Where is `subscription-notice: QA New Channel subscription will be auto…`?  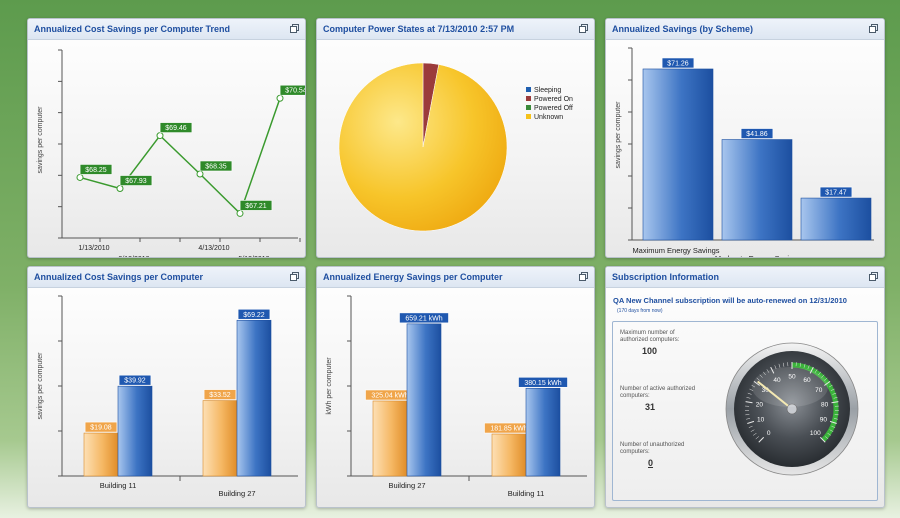 subscription-notice: QA New Channel subscription will be auto… is located at coordinates (730, 300).